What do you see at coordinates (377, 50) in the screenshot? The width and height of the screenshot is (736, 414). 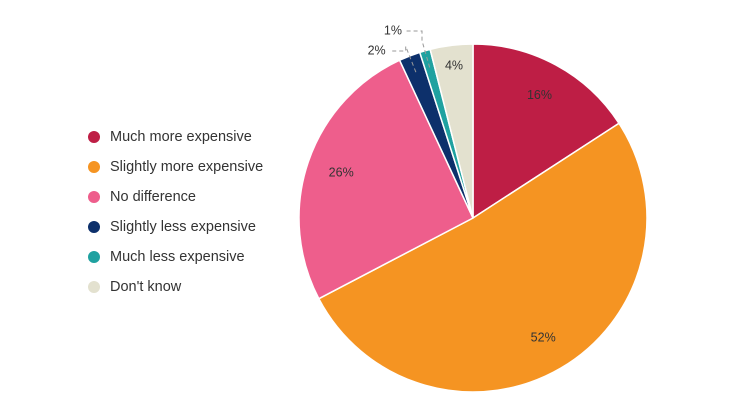 I see `pie-data-label: 2%` at bounding box center [377, 50].